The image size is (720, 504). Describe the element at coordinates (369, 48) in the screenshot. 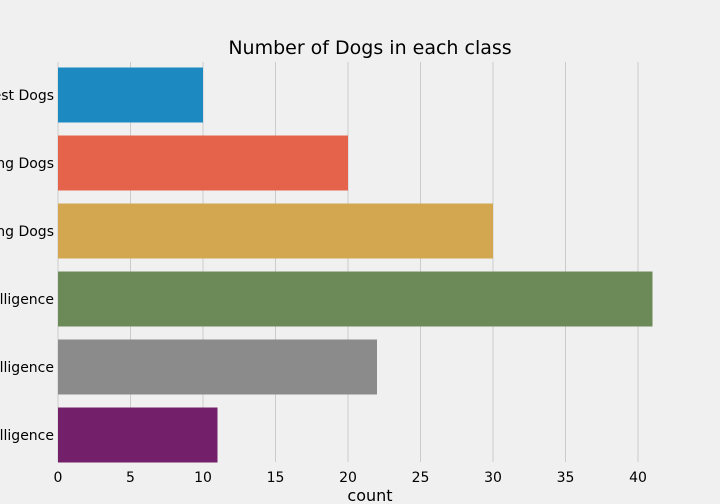

I see `chart-title: Number of Dogs in each class` at that location.